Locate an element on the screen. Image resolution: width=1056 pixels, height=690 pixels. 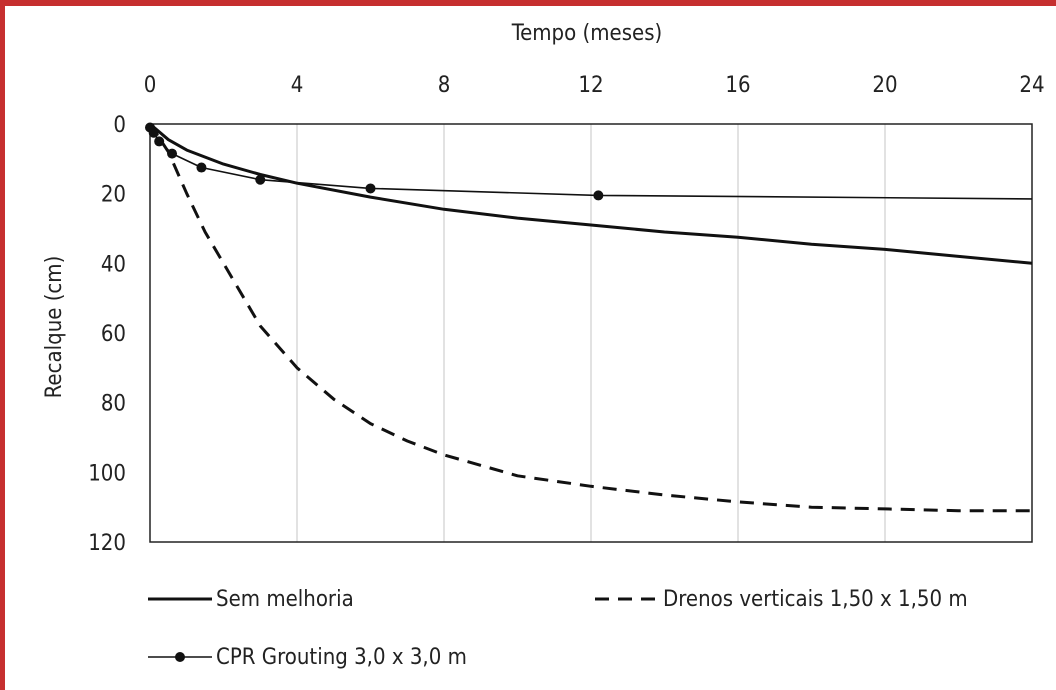
legend-marker is located at coordinates (180, 657).